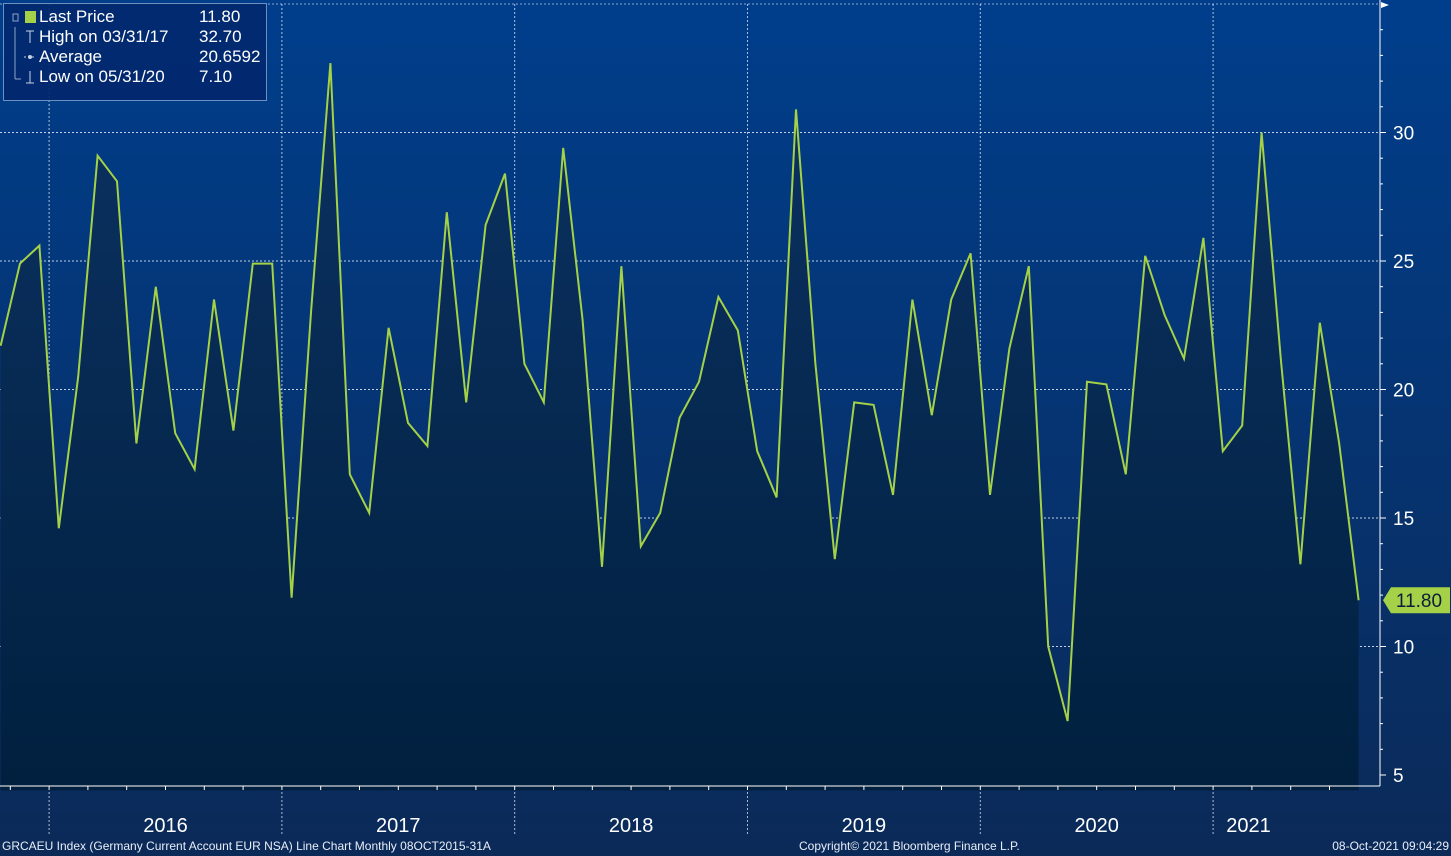 The height and width of the screenshot is (856, 1451). What do you see at coordinates (631, 826) in the screenshot?
I see `x-tick-label-2018: 2018` at bounding box center [631, 826].